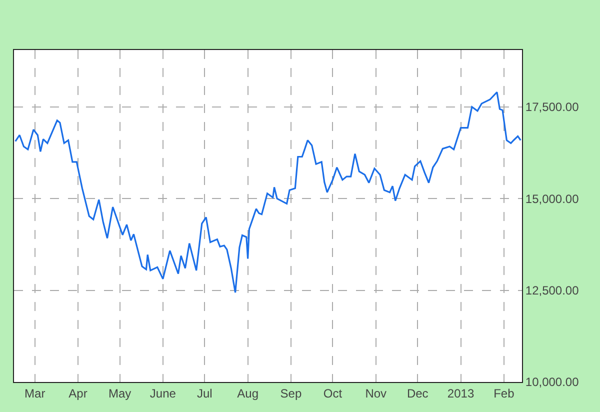 Image resolution: width=600 pixels, height=412 pixels. I want to click on x-tick-label: 2013, so click(460, 393).